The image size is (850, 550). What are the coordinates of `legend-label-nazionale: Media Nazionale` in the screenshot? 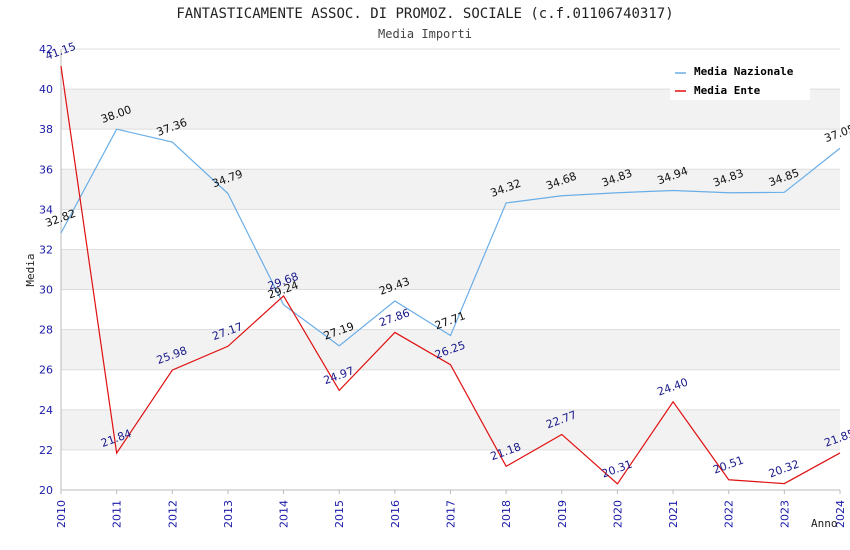 It's located at (744, 71).